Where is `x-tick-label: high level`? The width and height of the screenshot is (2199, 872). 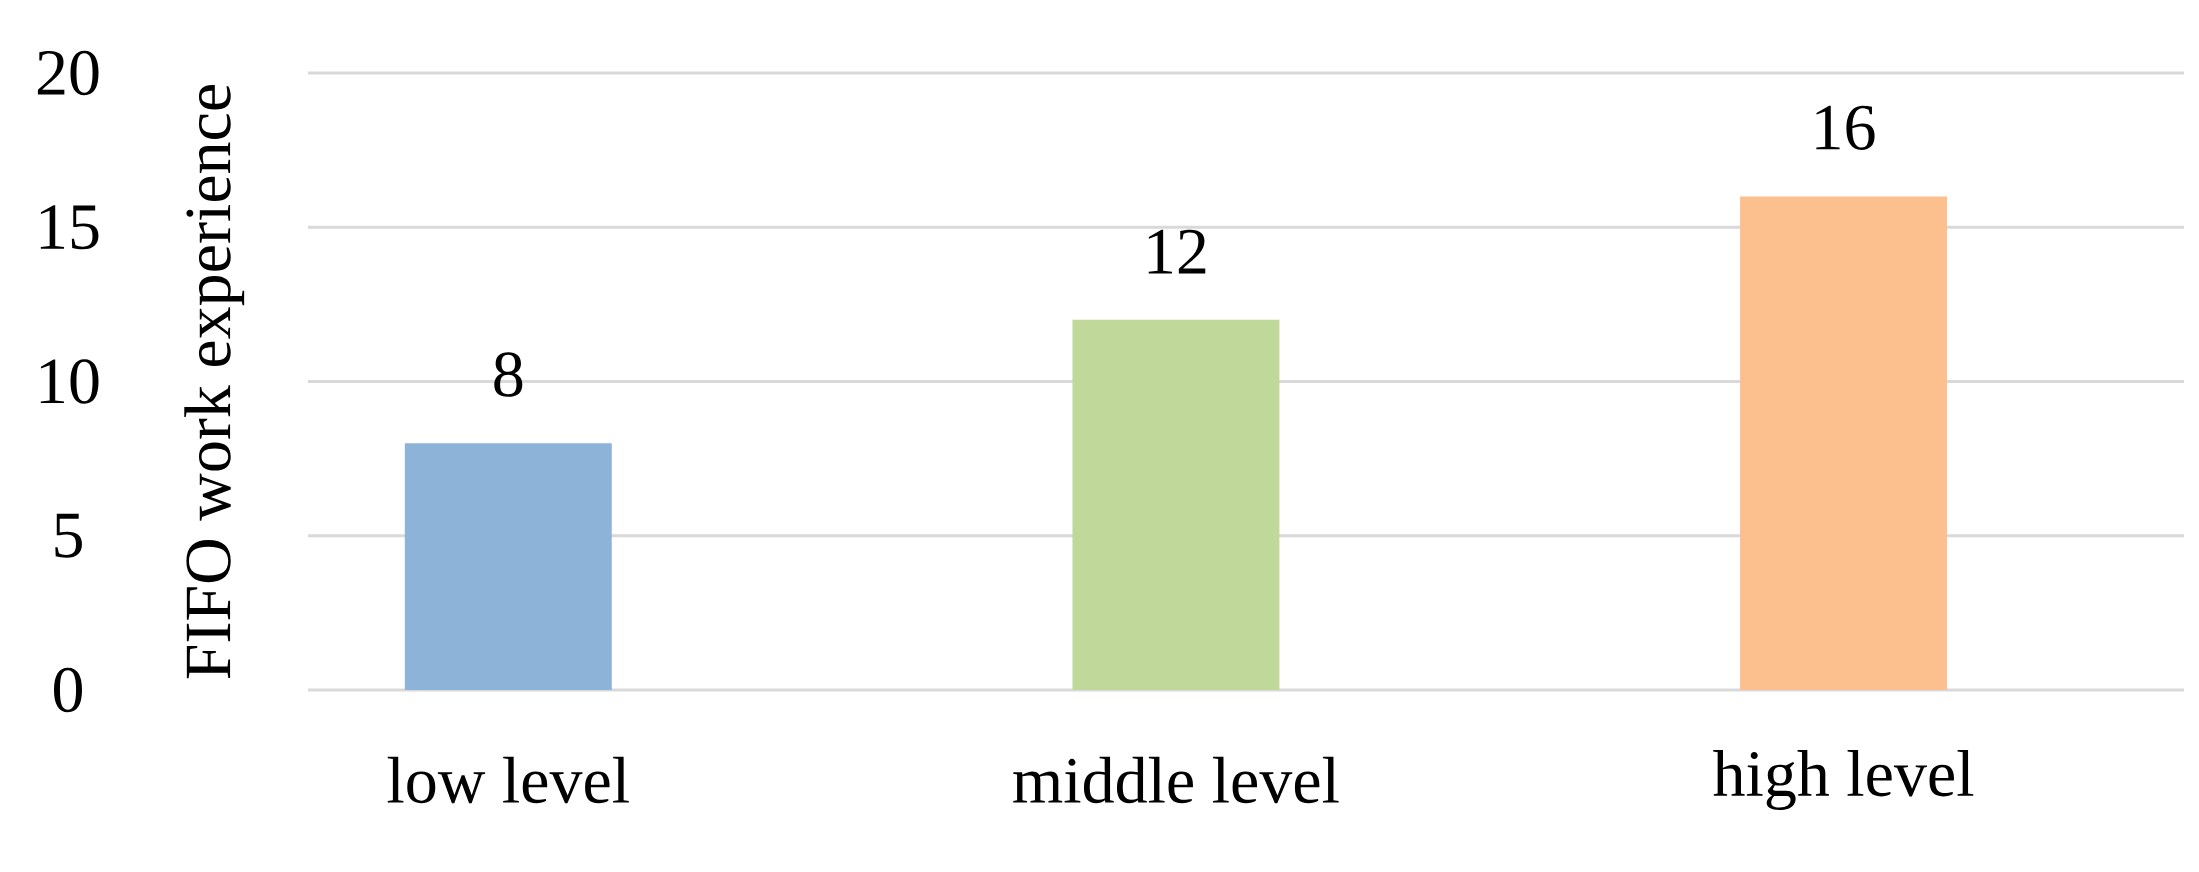
x-tick-label: high level is located at coordinates (1843, 780).